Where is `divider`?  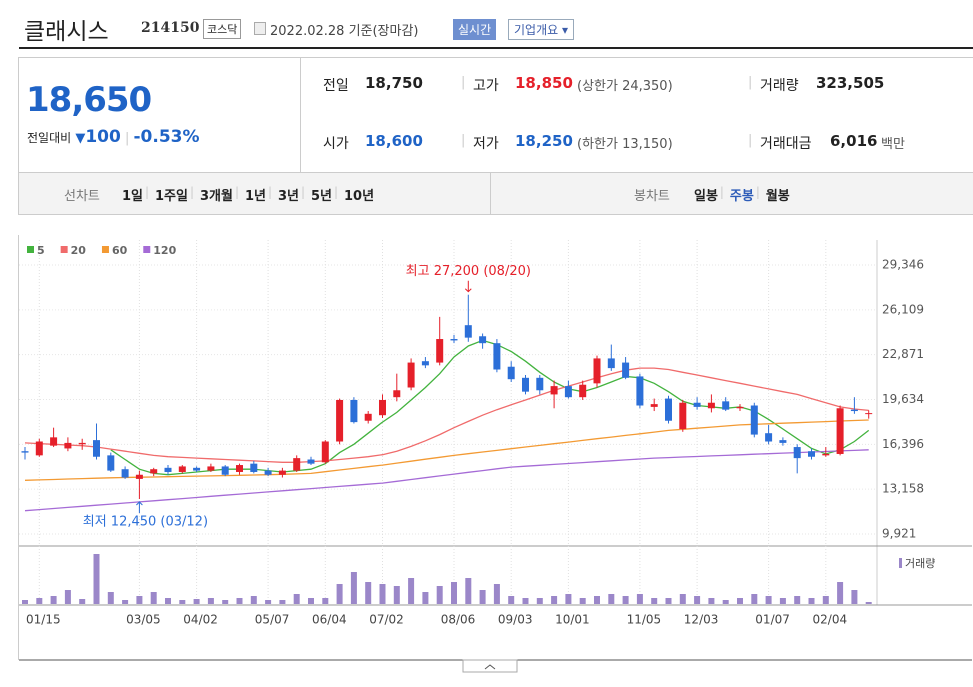 divider is located at coordinates (490, 193).